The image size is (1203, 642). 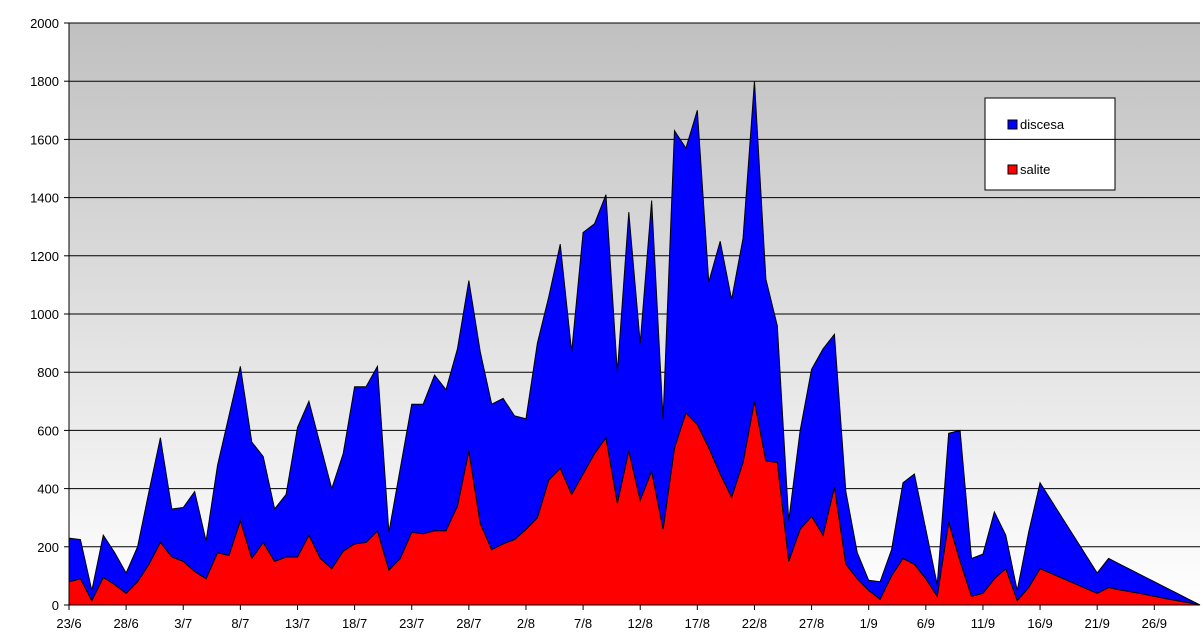 What do you see at coordinates (48, 489) in the screenshot?
I see `y-tick-label: 400` at bounding box center [48, 489].